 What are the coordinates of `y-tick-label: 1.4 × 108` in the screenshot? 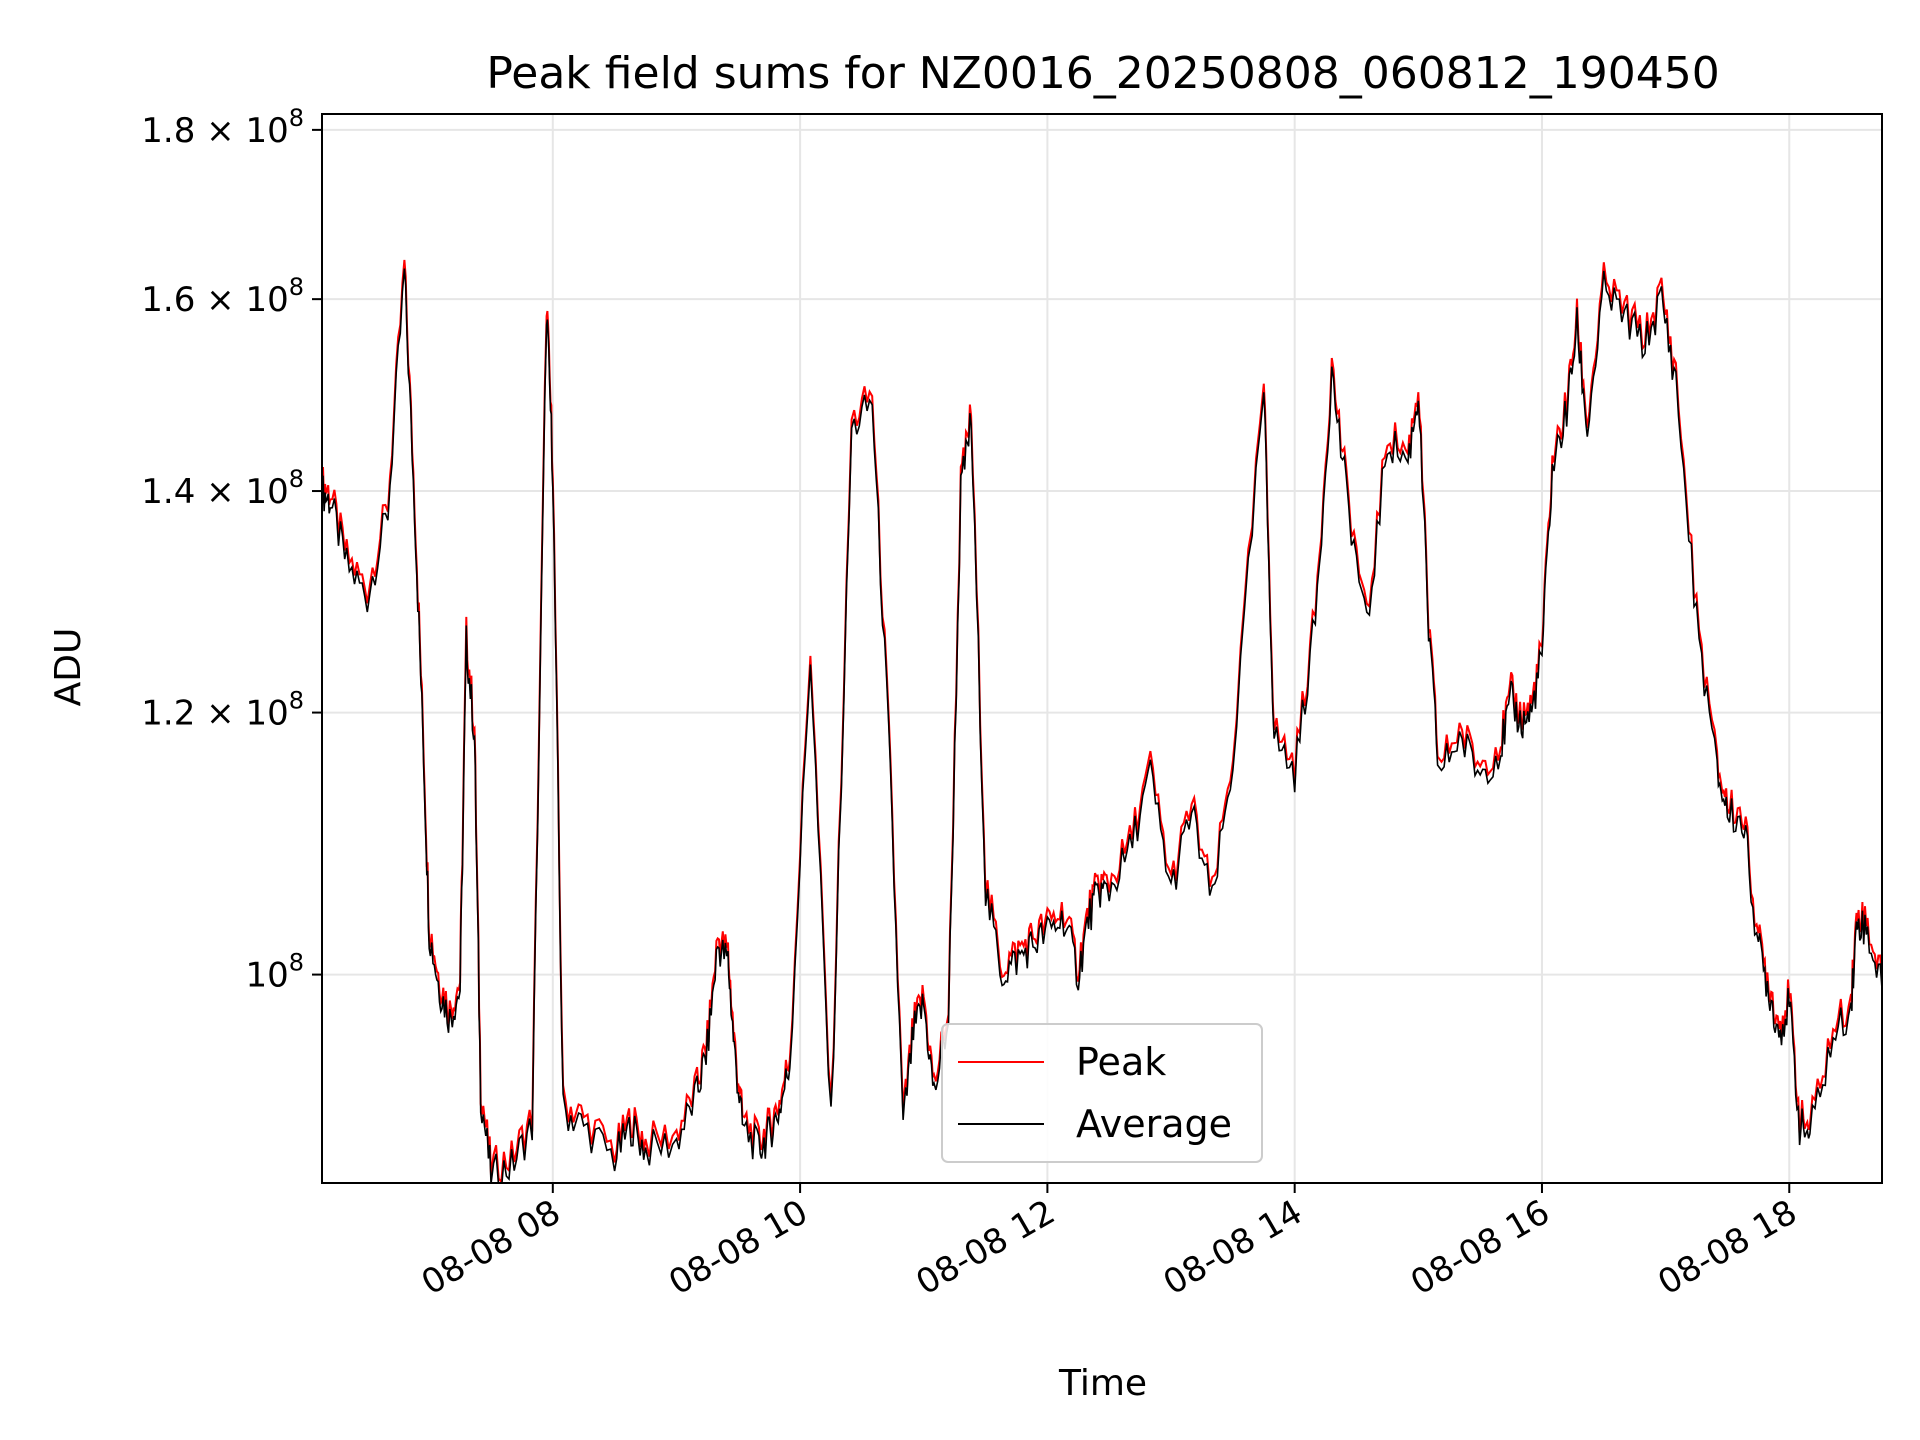 It's located at (222, 488).